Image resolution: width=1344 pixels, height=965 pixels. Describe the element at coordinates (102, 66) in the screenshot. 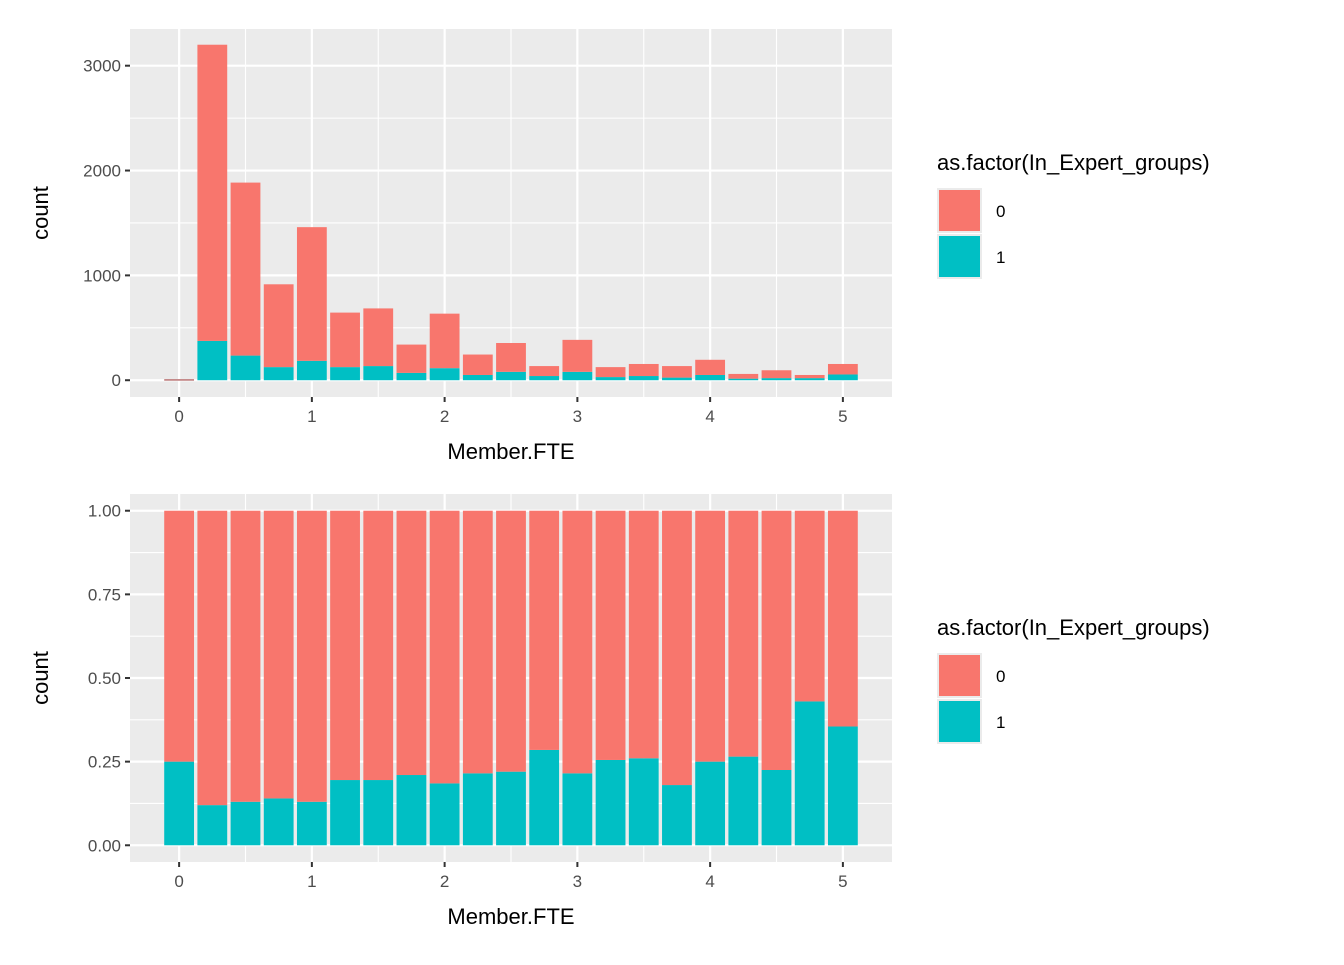

I see `y-tick-label: 3000` at that location.